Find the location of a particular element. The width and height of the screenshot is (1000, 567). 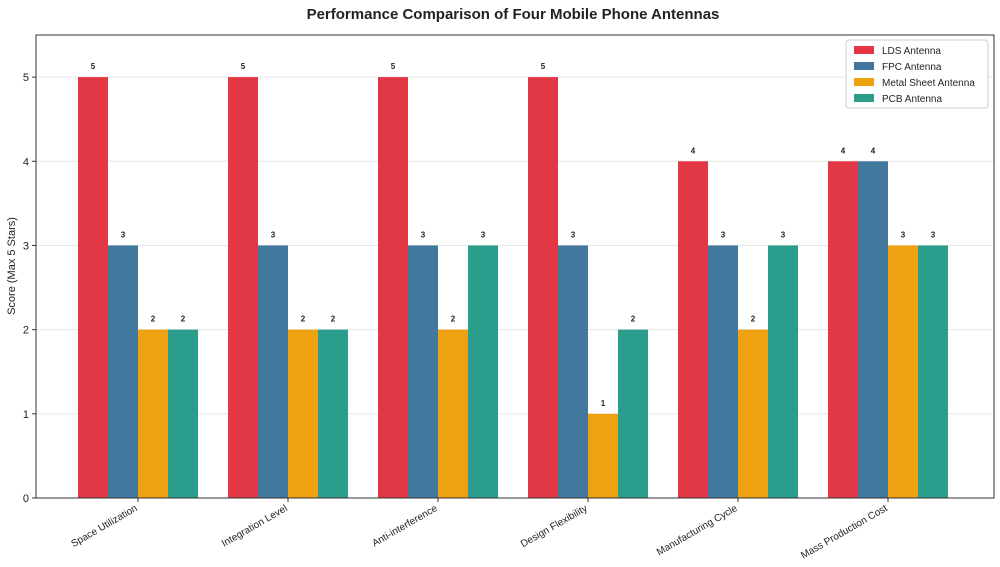

x-tick-label: Integration Level is located at coordinates (255, 526).